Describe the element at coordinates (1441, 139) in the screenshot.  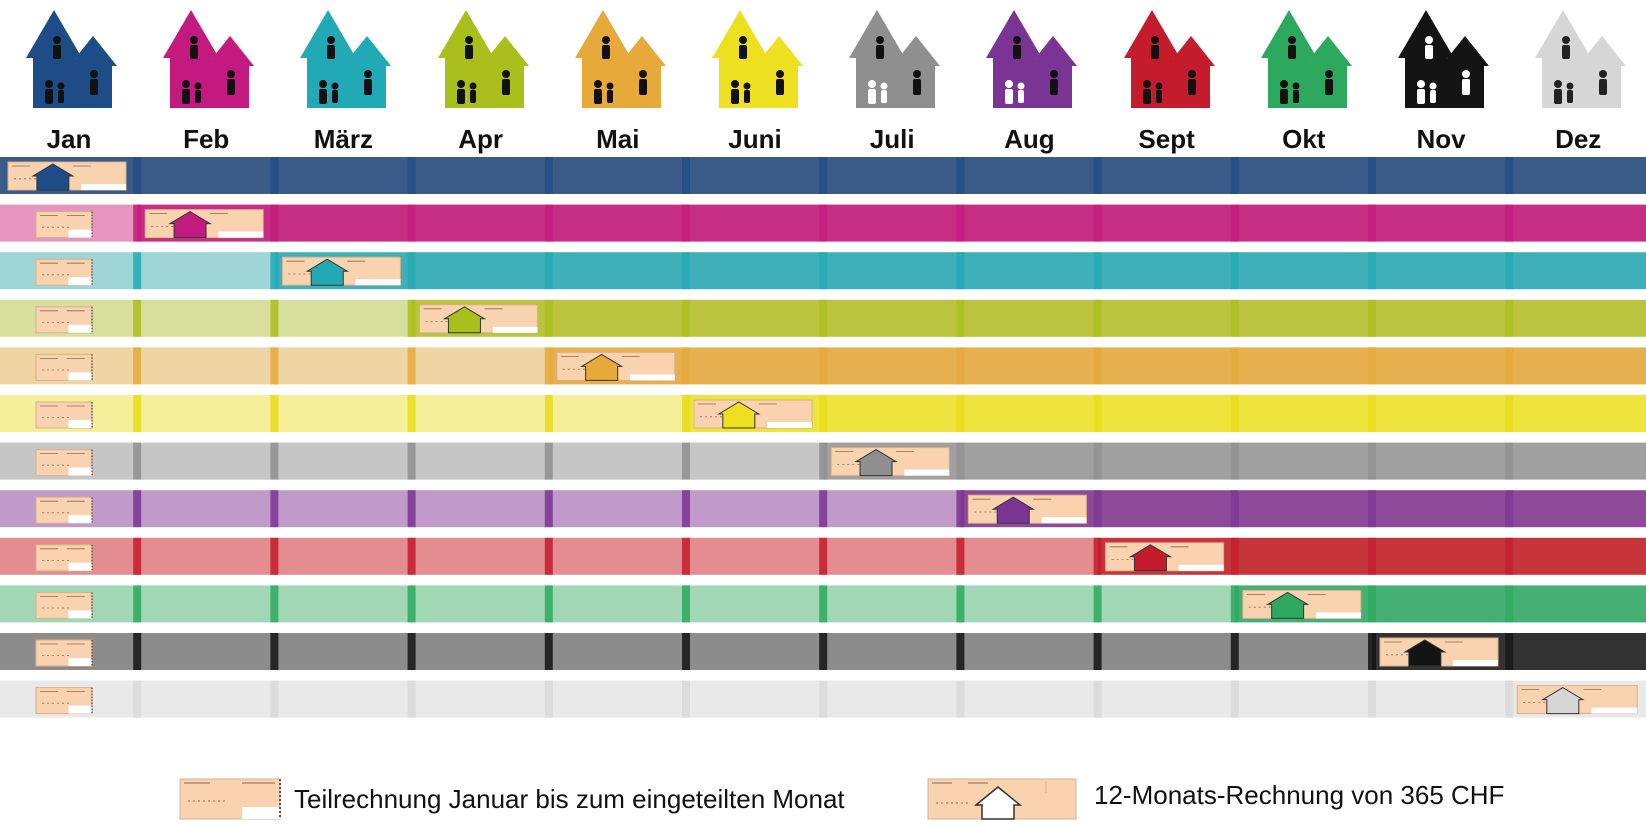
I see `month-label: Nov` at that location.